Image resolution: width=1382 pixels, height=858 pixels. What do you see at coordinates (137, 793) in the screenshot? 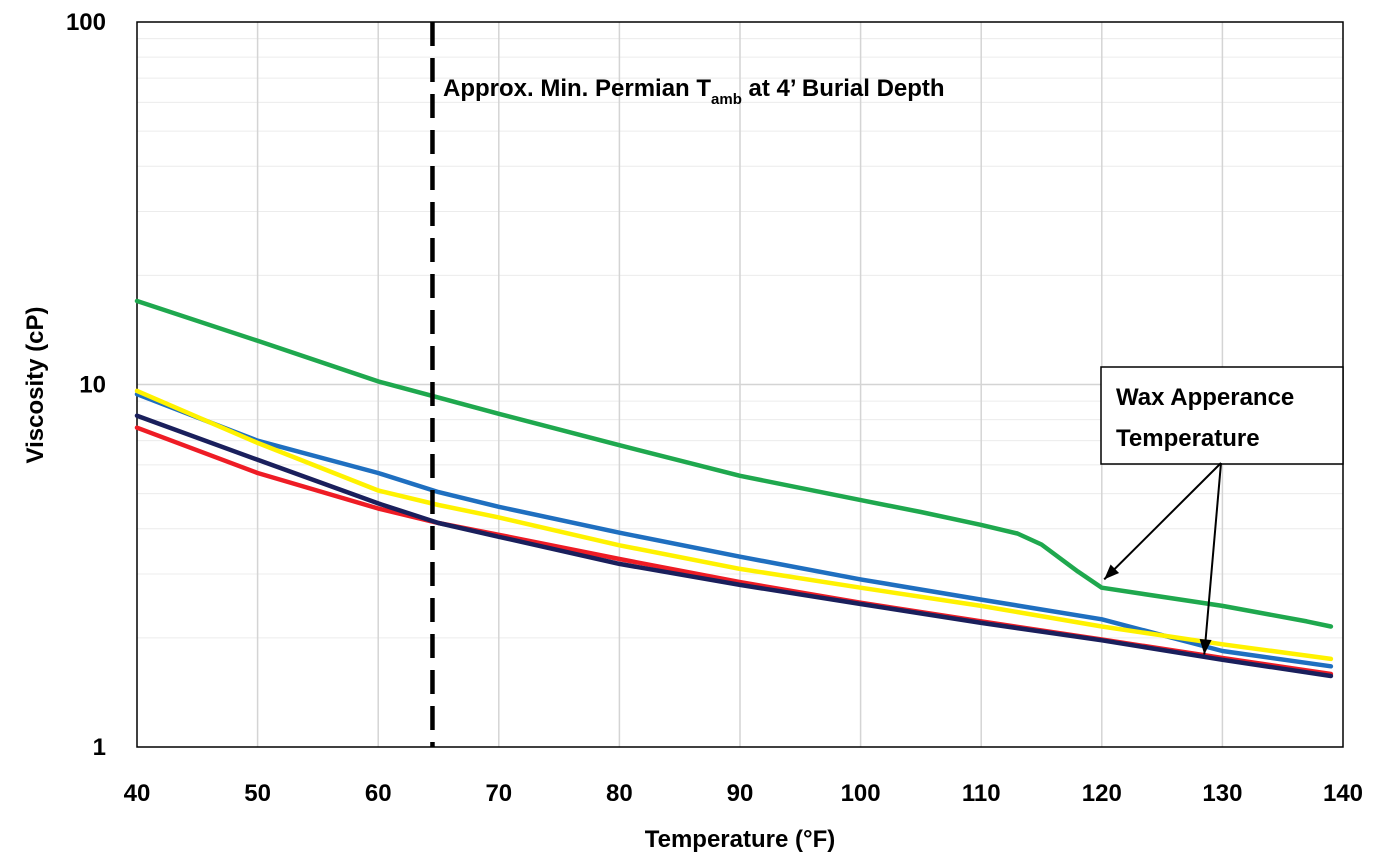
I see `x-tick-label: 40` at bounding box center [137, 793].